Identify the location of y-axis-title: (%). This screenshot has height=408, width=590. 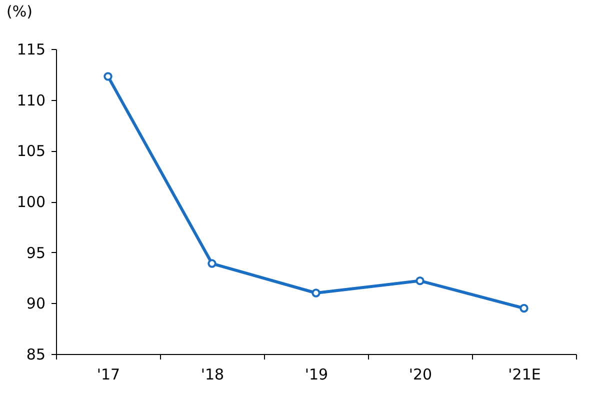
(19, 11).